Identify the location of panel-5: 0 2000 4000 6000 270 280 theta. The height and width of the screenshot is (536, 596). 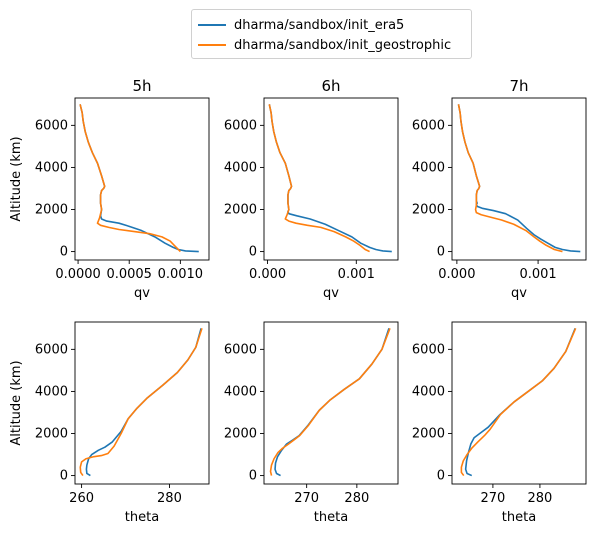
(311, 423).